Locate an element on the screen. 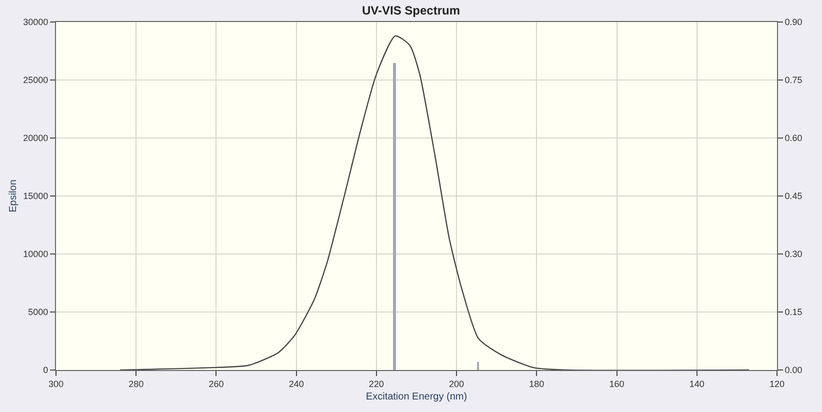  y2-tick-label: 0.15 is located at coordinates (793, 312).